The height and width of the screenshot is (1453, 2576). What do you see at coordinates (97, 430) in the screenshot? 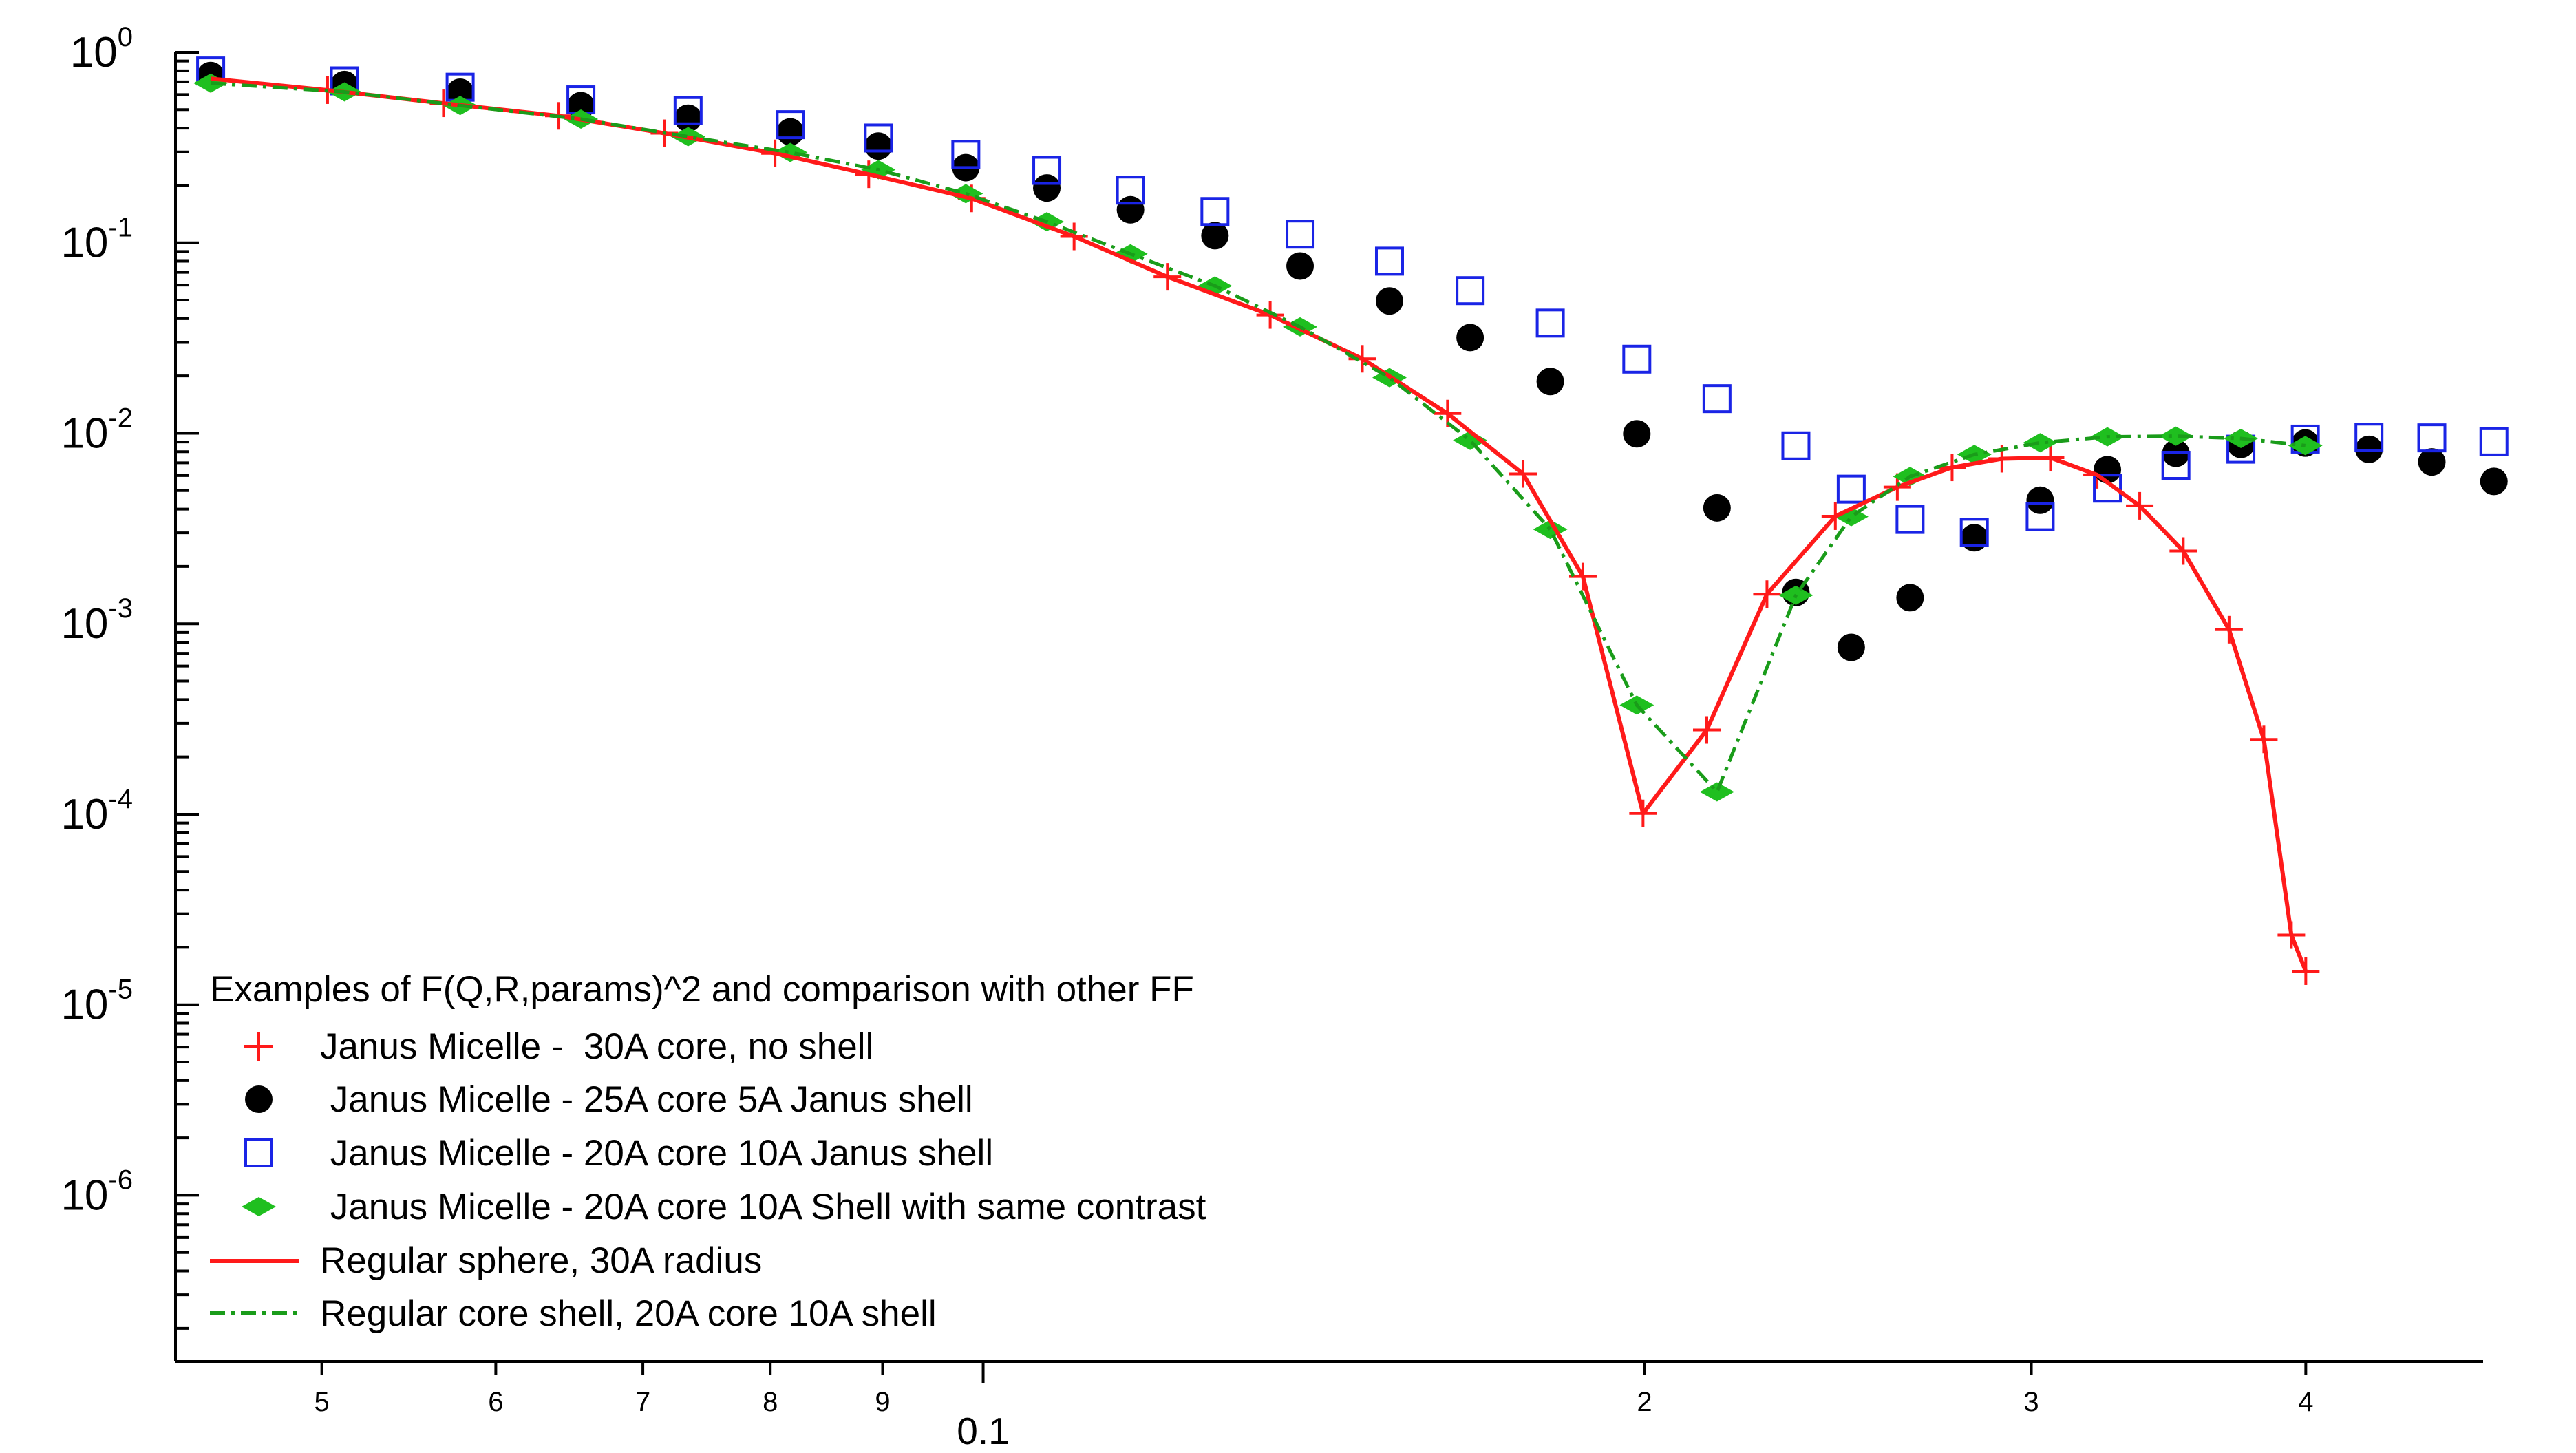
I see `y-tick-label: 10⁻²` at bounding box center [97, 430].